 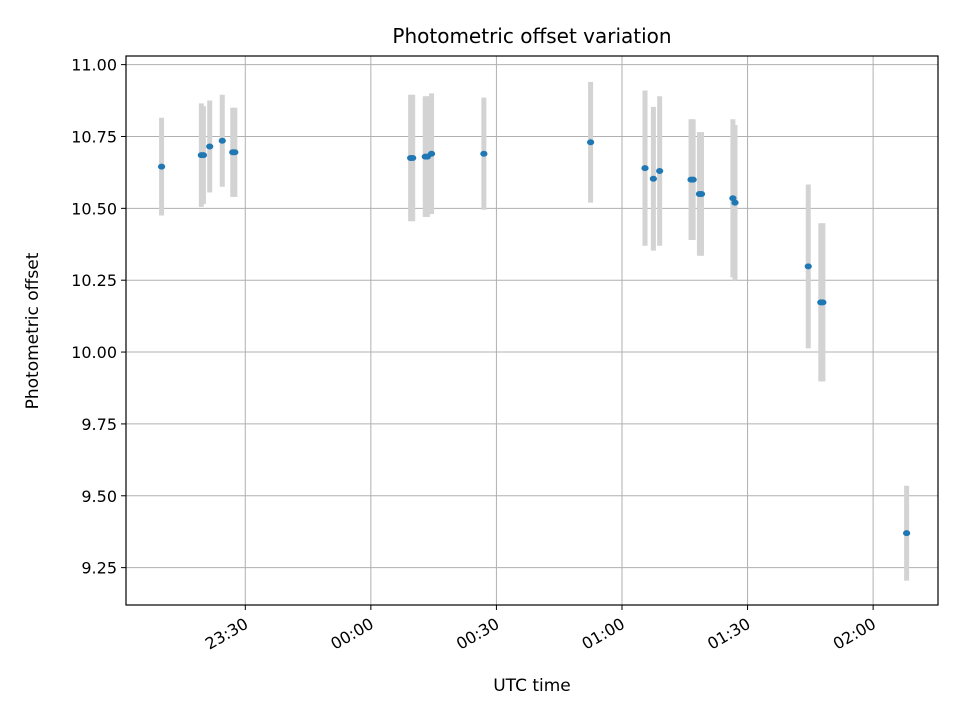 What do you see at coordinates (99, 496) in the screenshot?
I see `y-tick-label: 9.50` at bounding box center [99, 496].